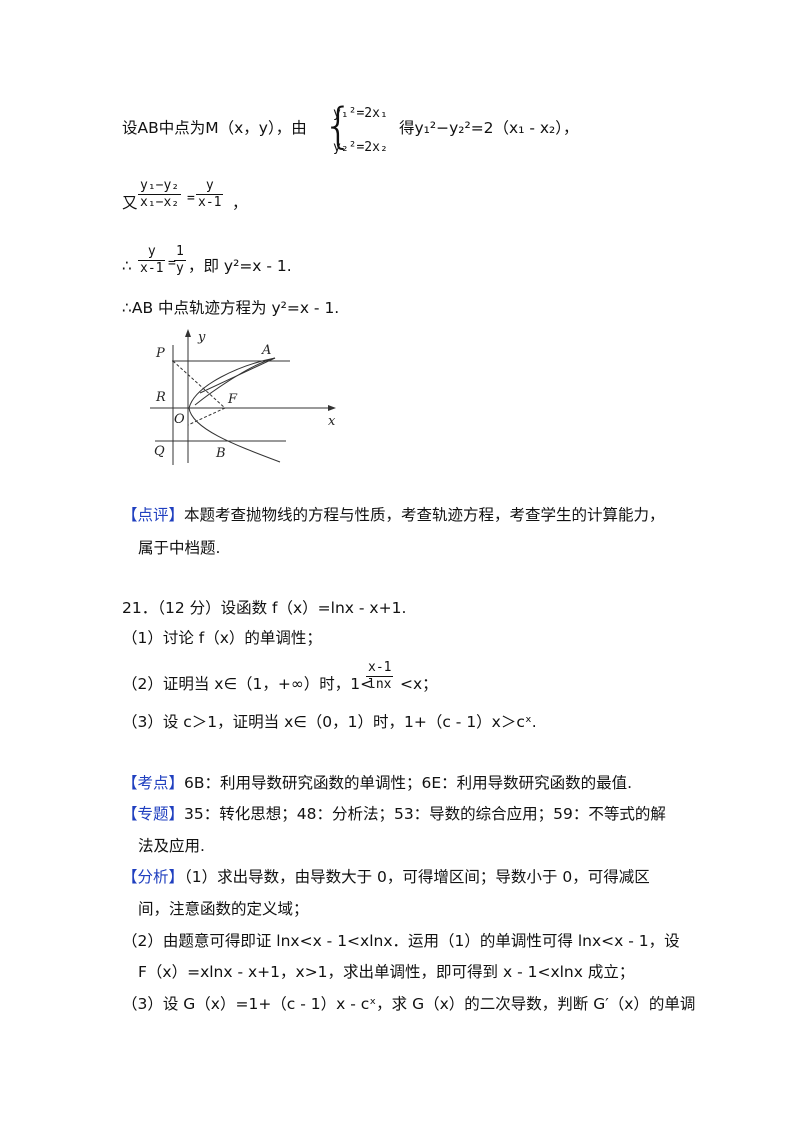 The height and width of the screenshot is (1132, 800). Describe the element at coordinates (329, 722) in the screenshot. I see `question-3: （3）设 c＞1，证明当 x∈（0，1）时，1+（c - 1）x＞cˣ.` at that location.